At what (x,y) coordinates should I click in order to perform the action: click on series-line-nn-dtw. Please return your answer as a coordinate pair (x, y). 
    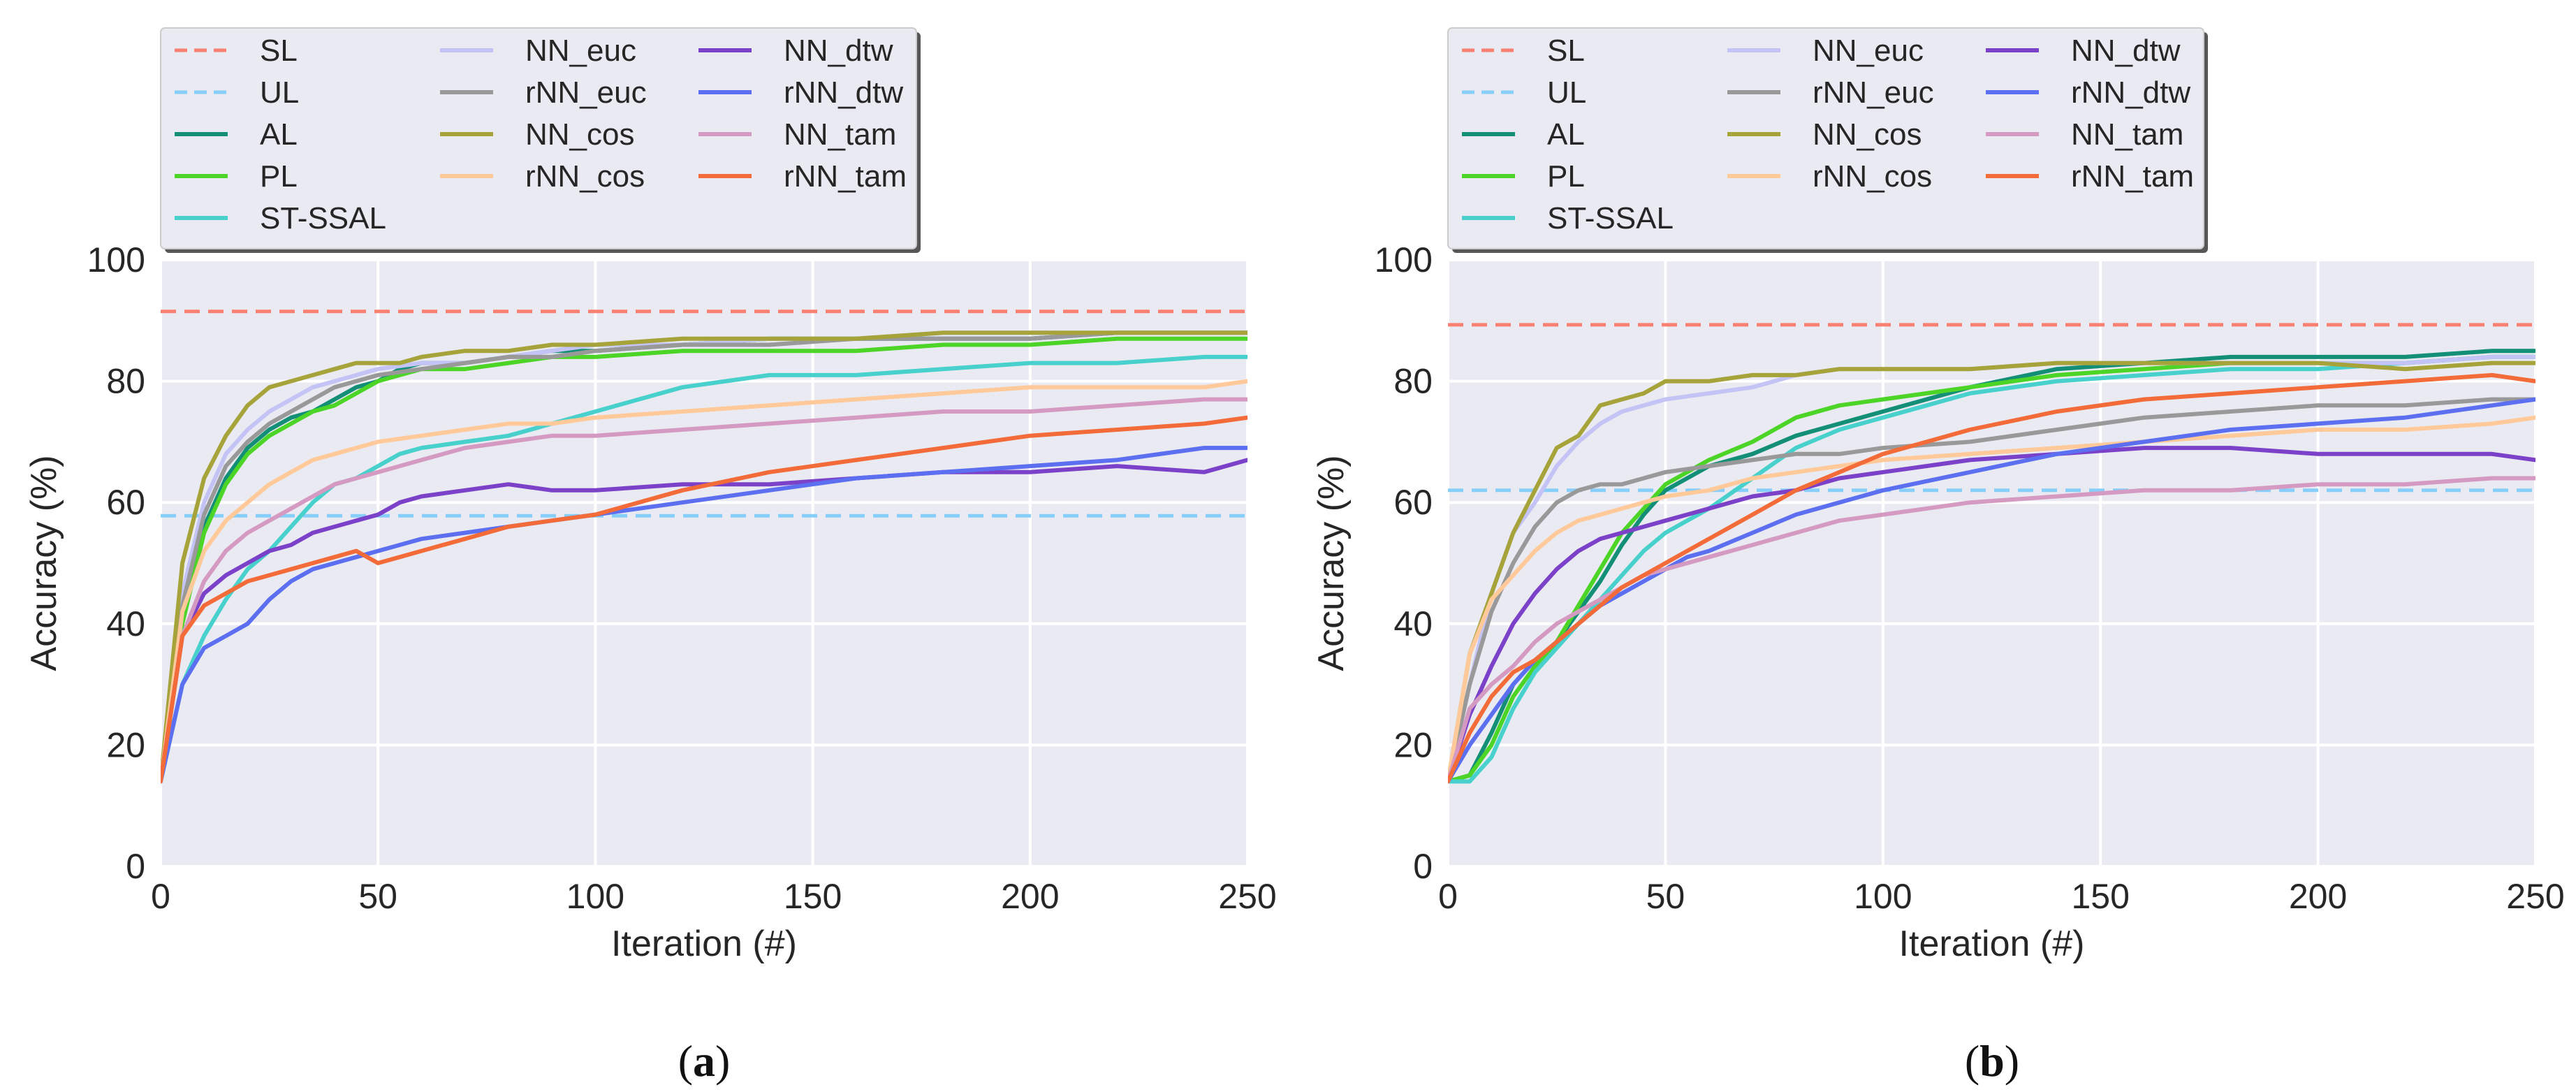
    Looking at the image, I should click on (1991, 615).